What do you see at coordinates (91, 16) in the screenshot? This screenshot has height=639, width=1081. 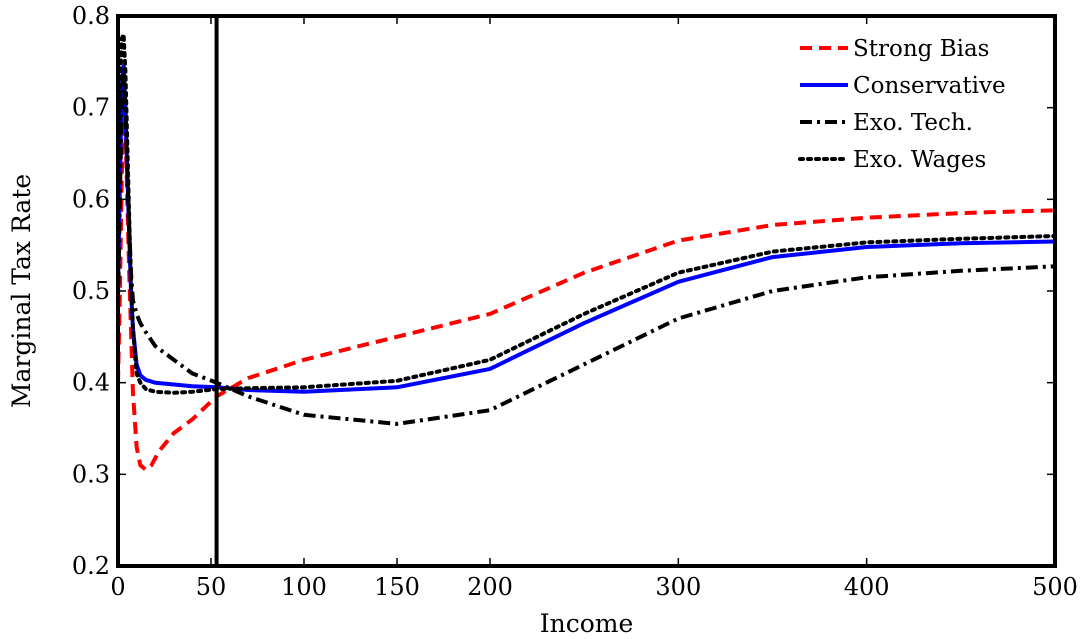 I see `y-tick-label: 0.8` at bounding box center [91, 16].